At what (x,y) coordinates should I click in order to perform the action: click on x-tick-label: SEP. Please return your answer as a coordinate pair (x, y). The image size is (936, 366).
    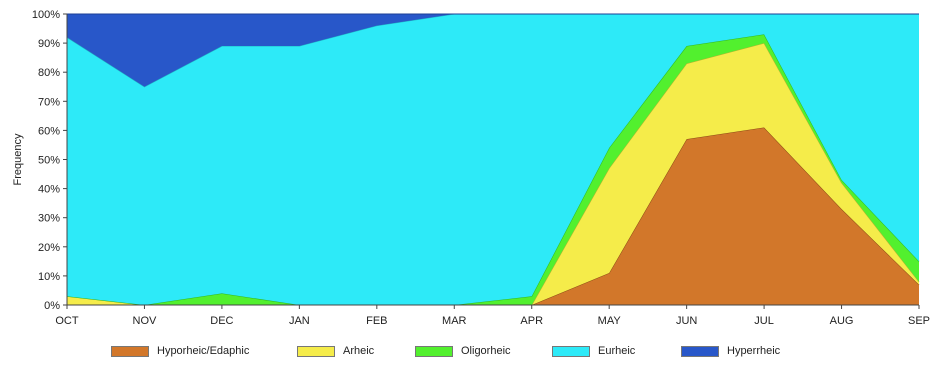
    Looking at the image, I should click on (919, 321).